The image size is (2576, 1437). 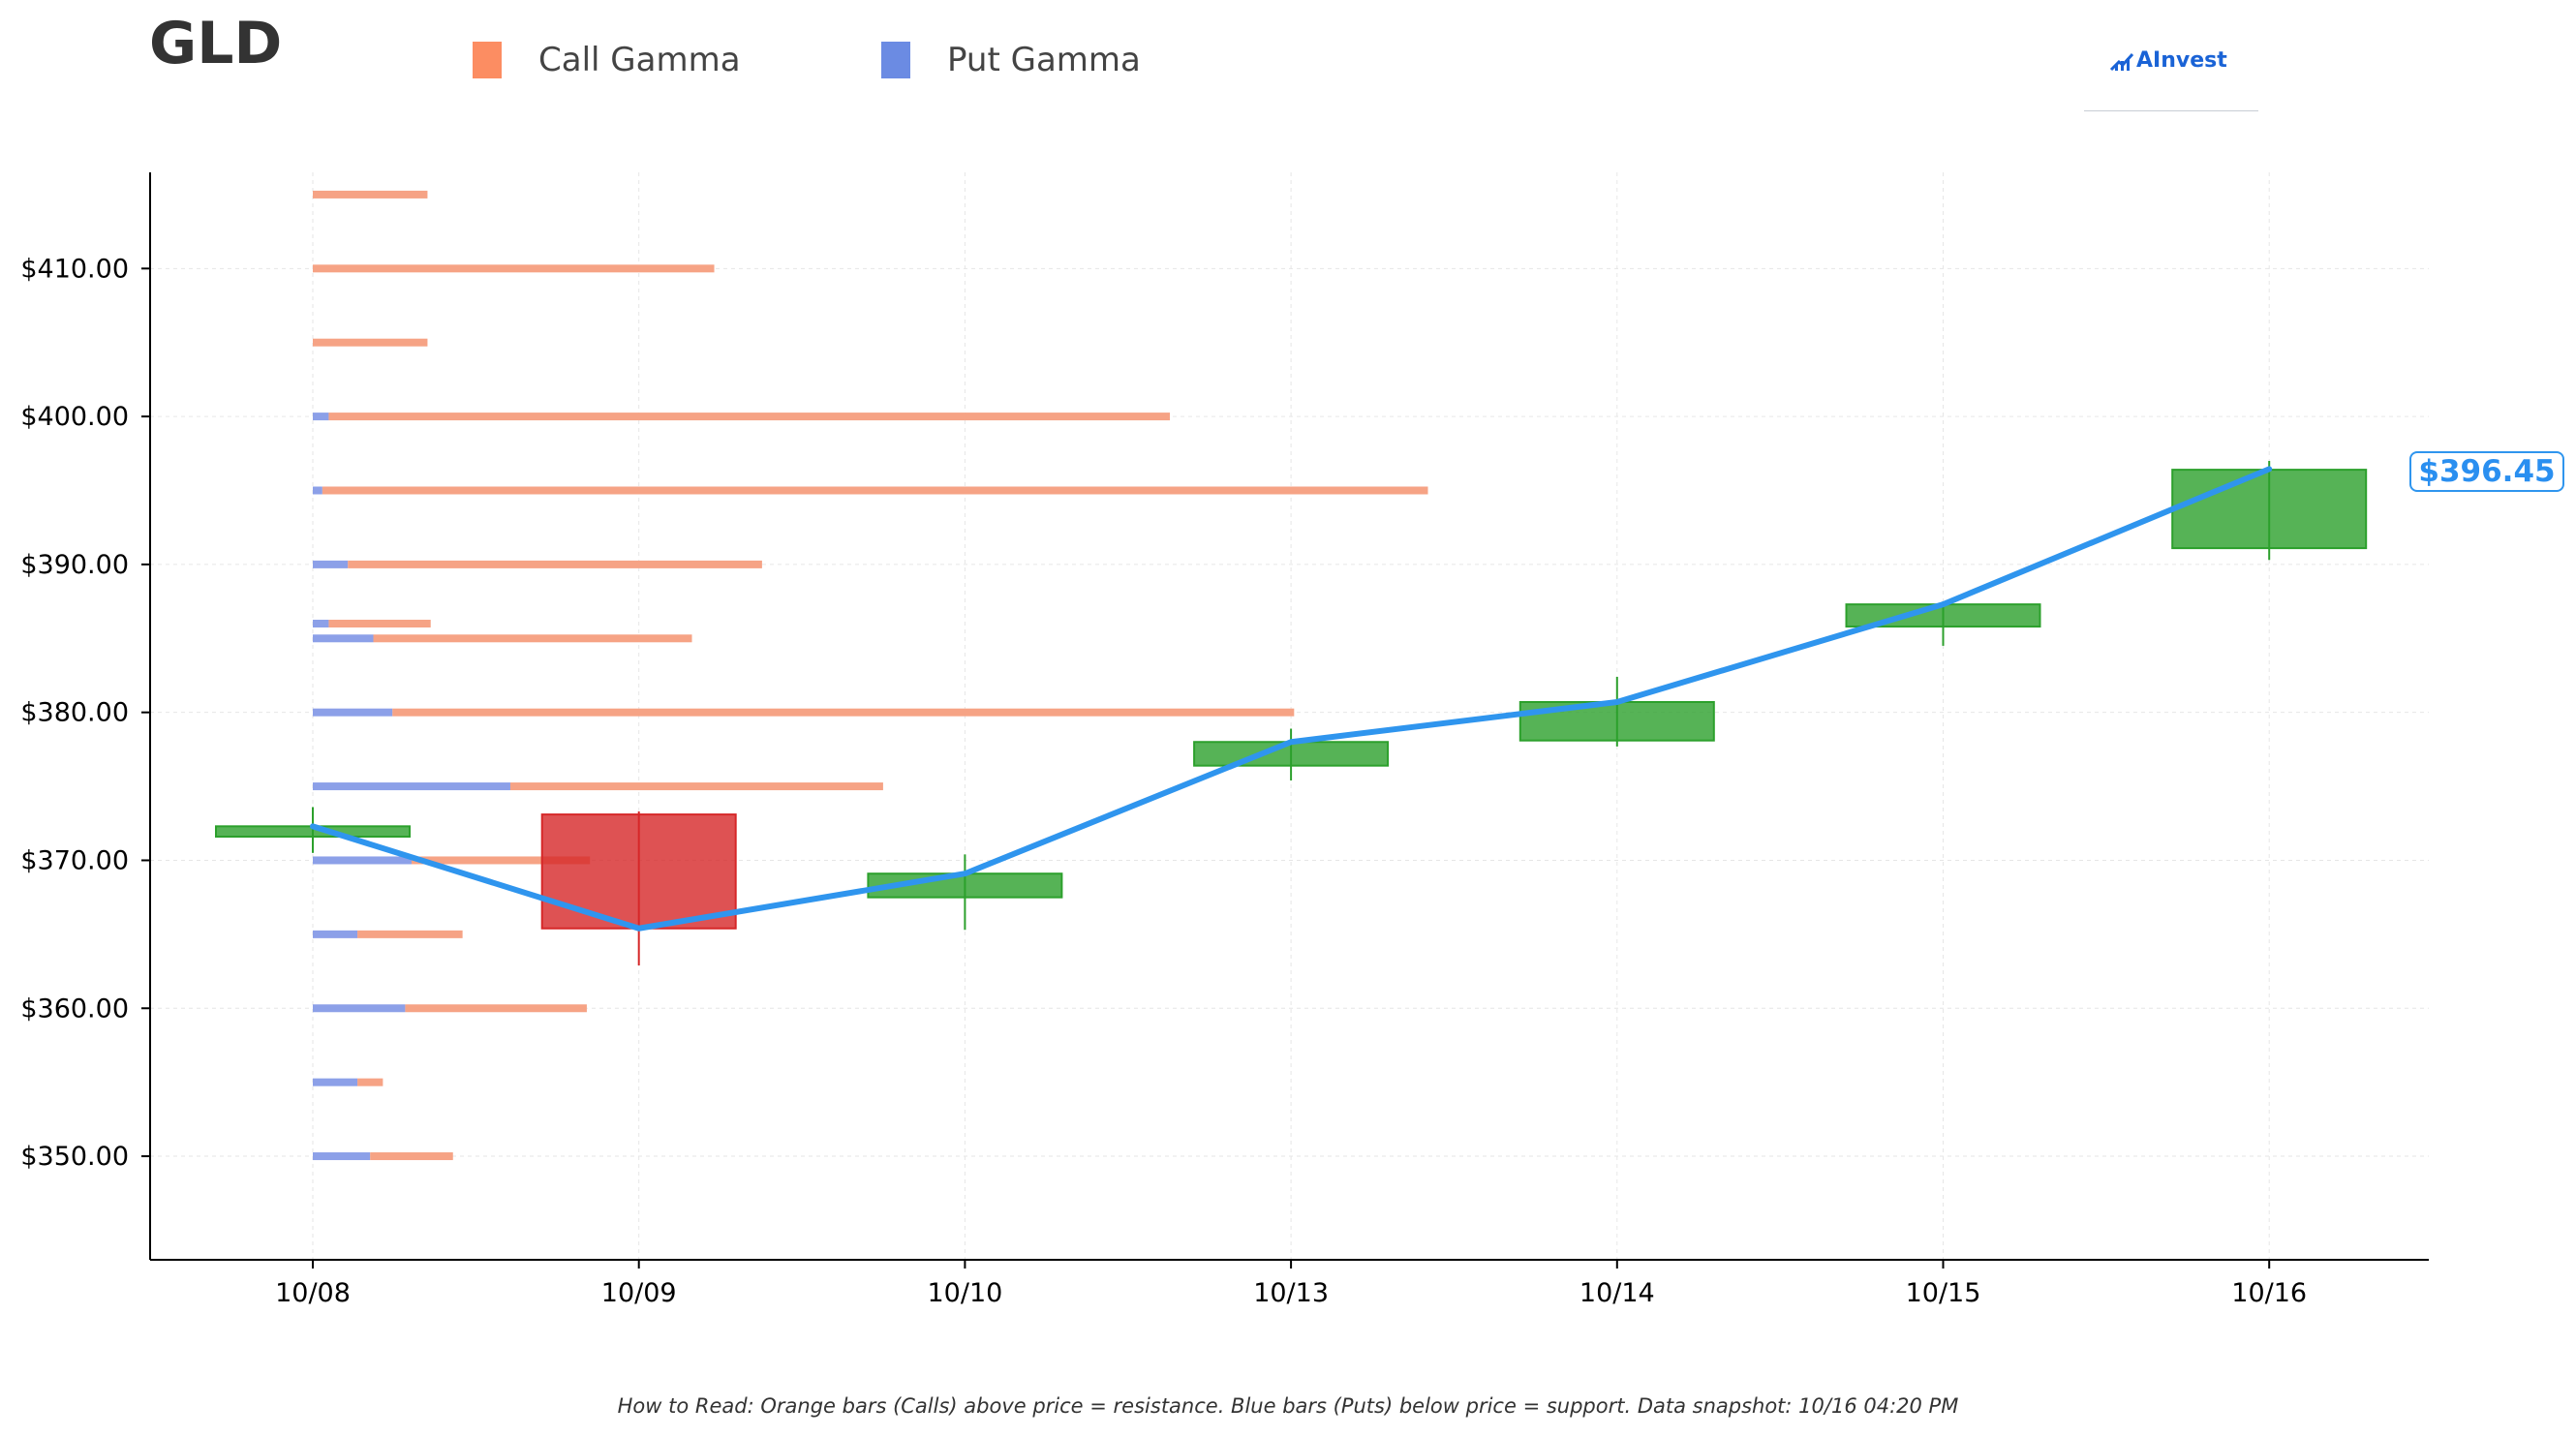 What do you see at coordinates (313, 1293) in the screenshot?
I see `x-tick-label: 10/08` at bounding box center [313, 1293].